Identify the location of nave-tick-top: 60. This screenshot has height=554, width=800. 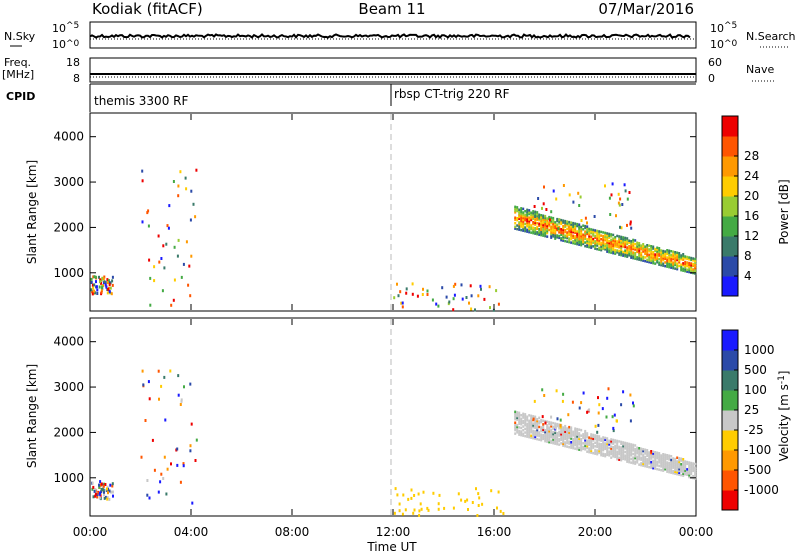
(715, 62).